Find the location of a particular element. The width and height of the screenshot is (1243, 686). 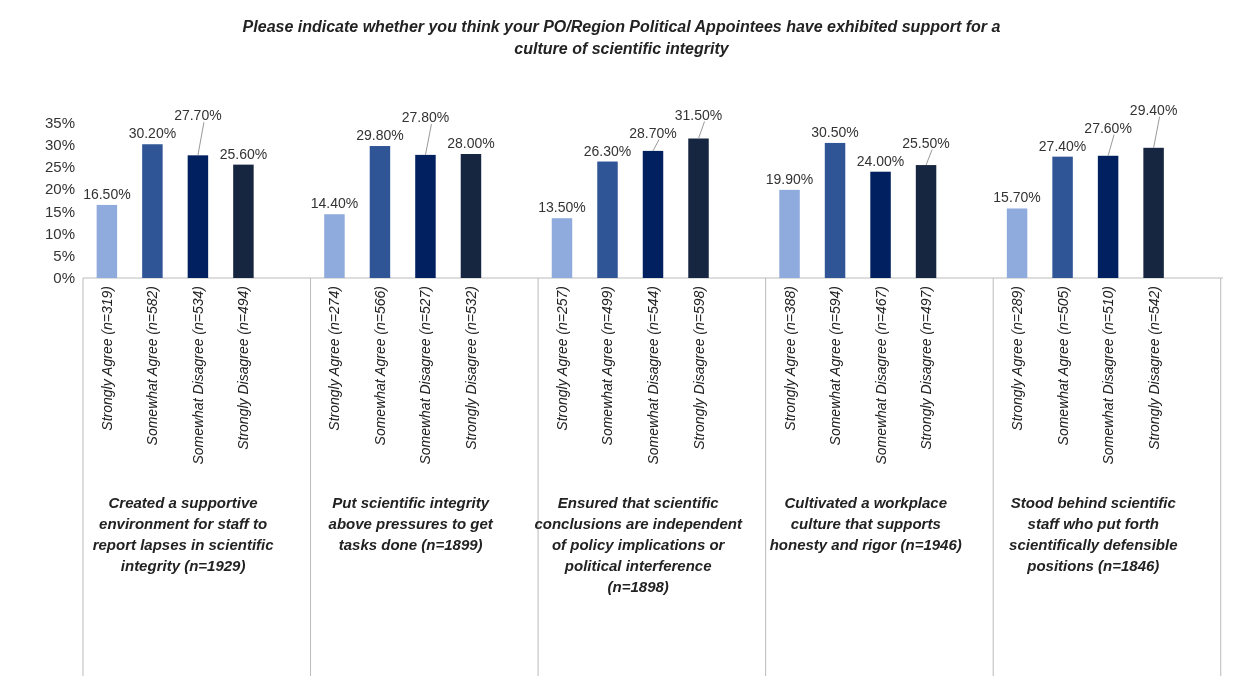

data-label: 27.40% is located at coordinates (1062, 145).